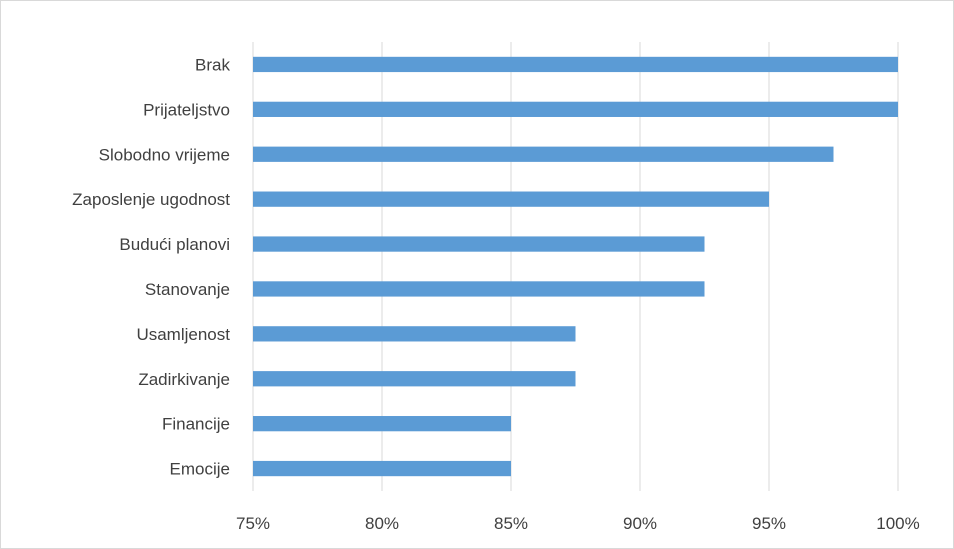 The width and height of the screenshot is (954, 549). Describe the element at coordinates (187, 289) in the screenshot. I see `category-label: Stanovanje` at that location.